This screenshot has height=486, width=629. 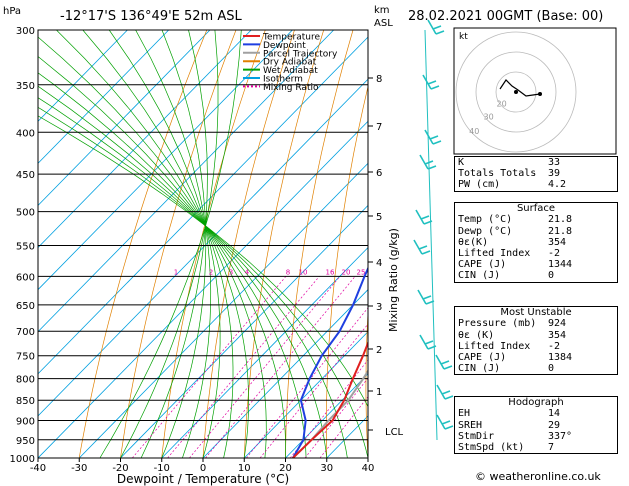 What do you see at coordinates (551, 447) in the screenshot?
I see `table-value: 7` at bounding box center [551, 447].